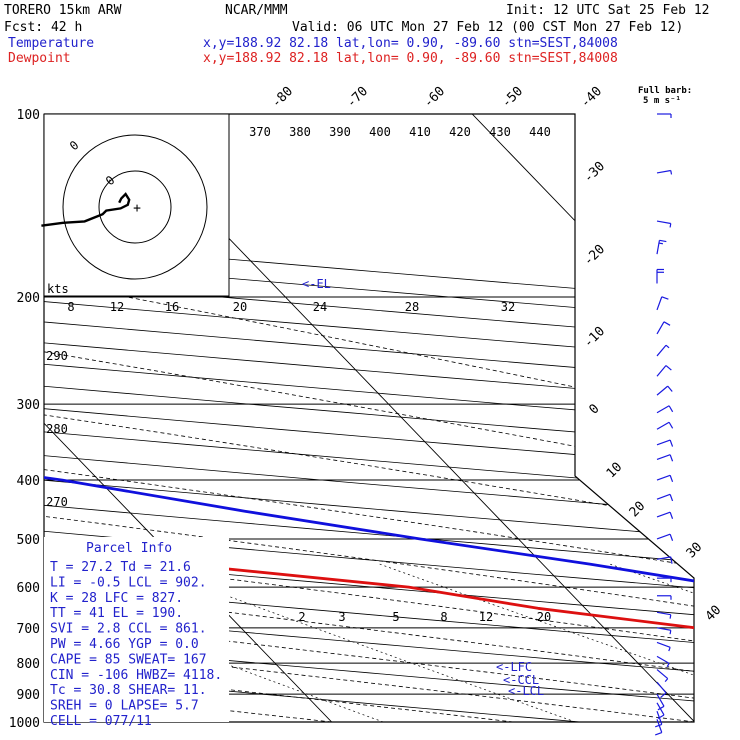 The height and width of the screenshot is (740, 740). I want to click on temperature-tick-label: 20, so click(638, 510).